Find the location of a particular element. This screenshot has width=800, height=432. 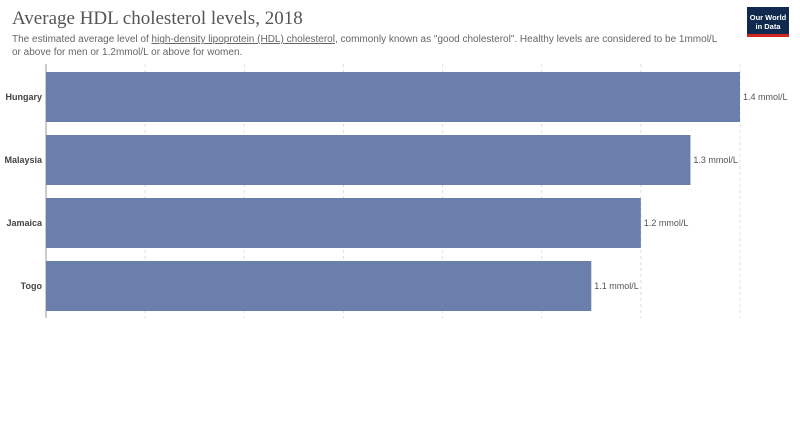

logo-accent-bar is located at coordinates (768, 35).